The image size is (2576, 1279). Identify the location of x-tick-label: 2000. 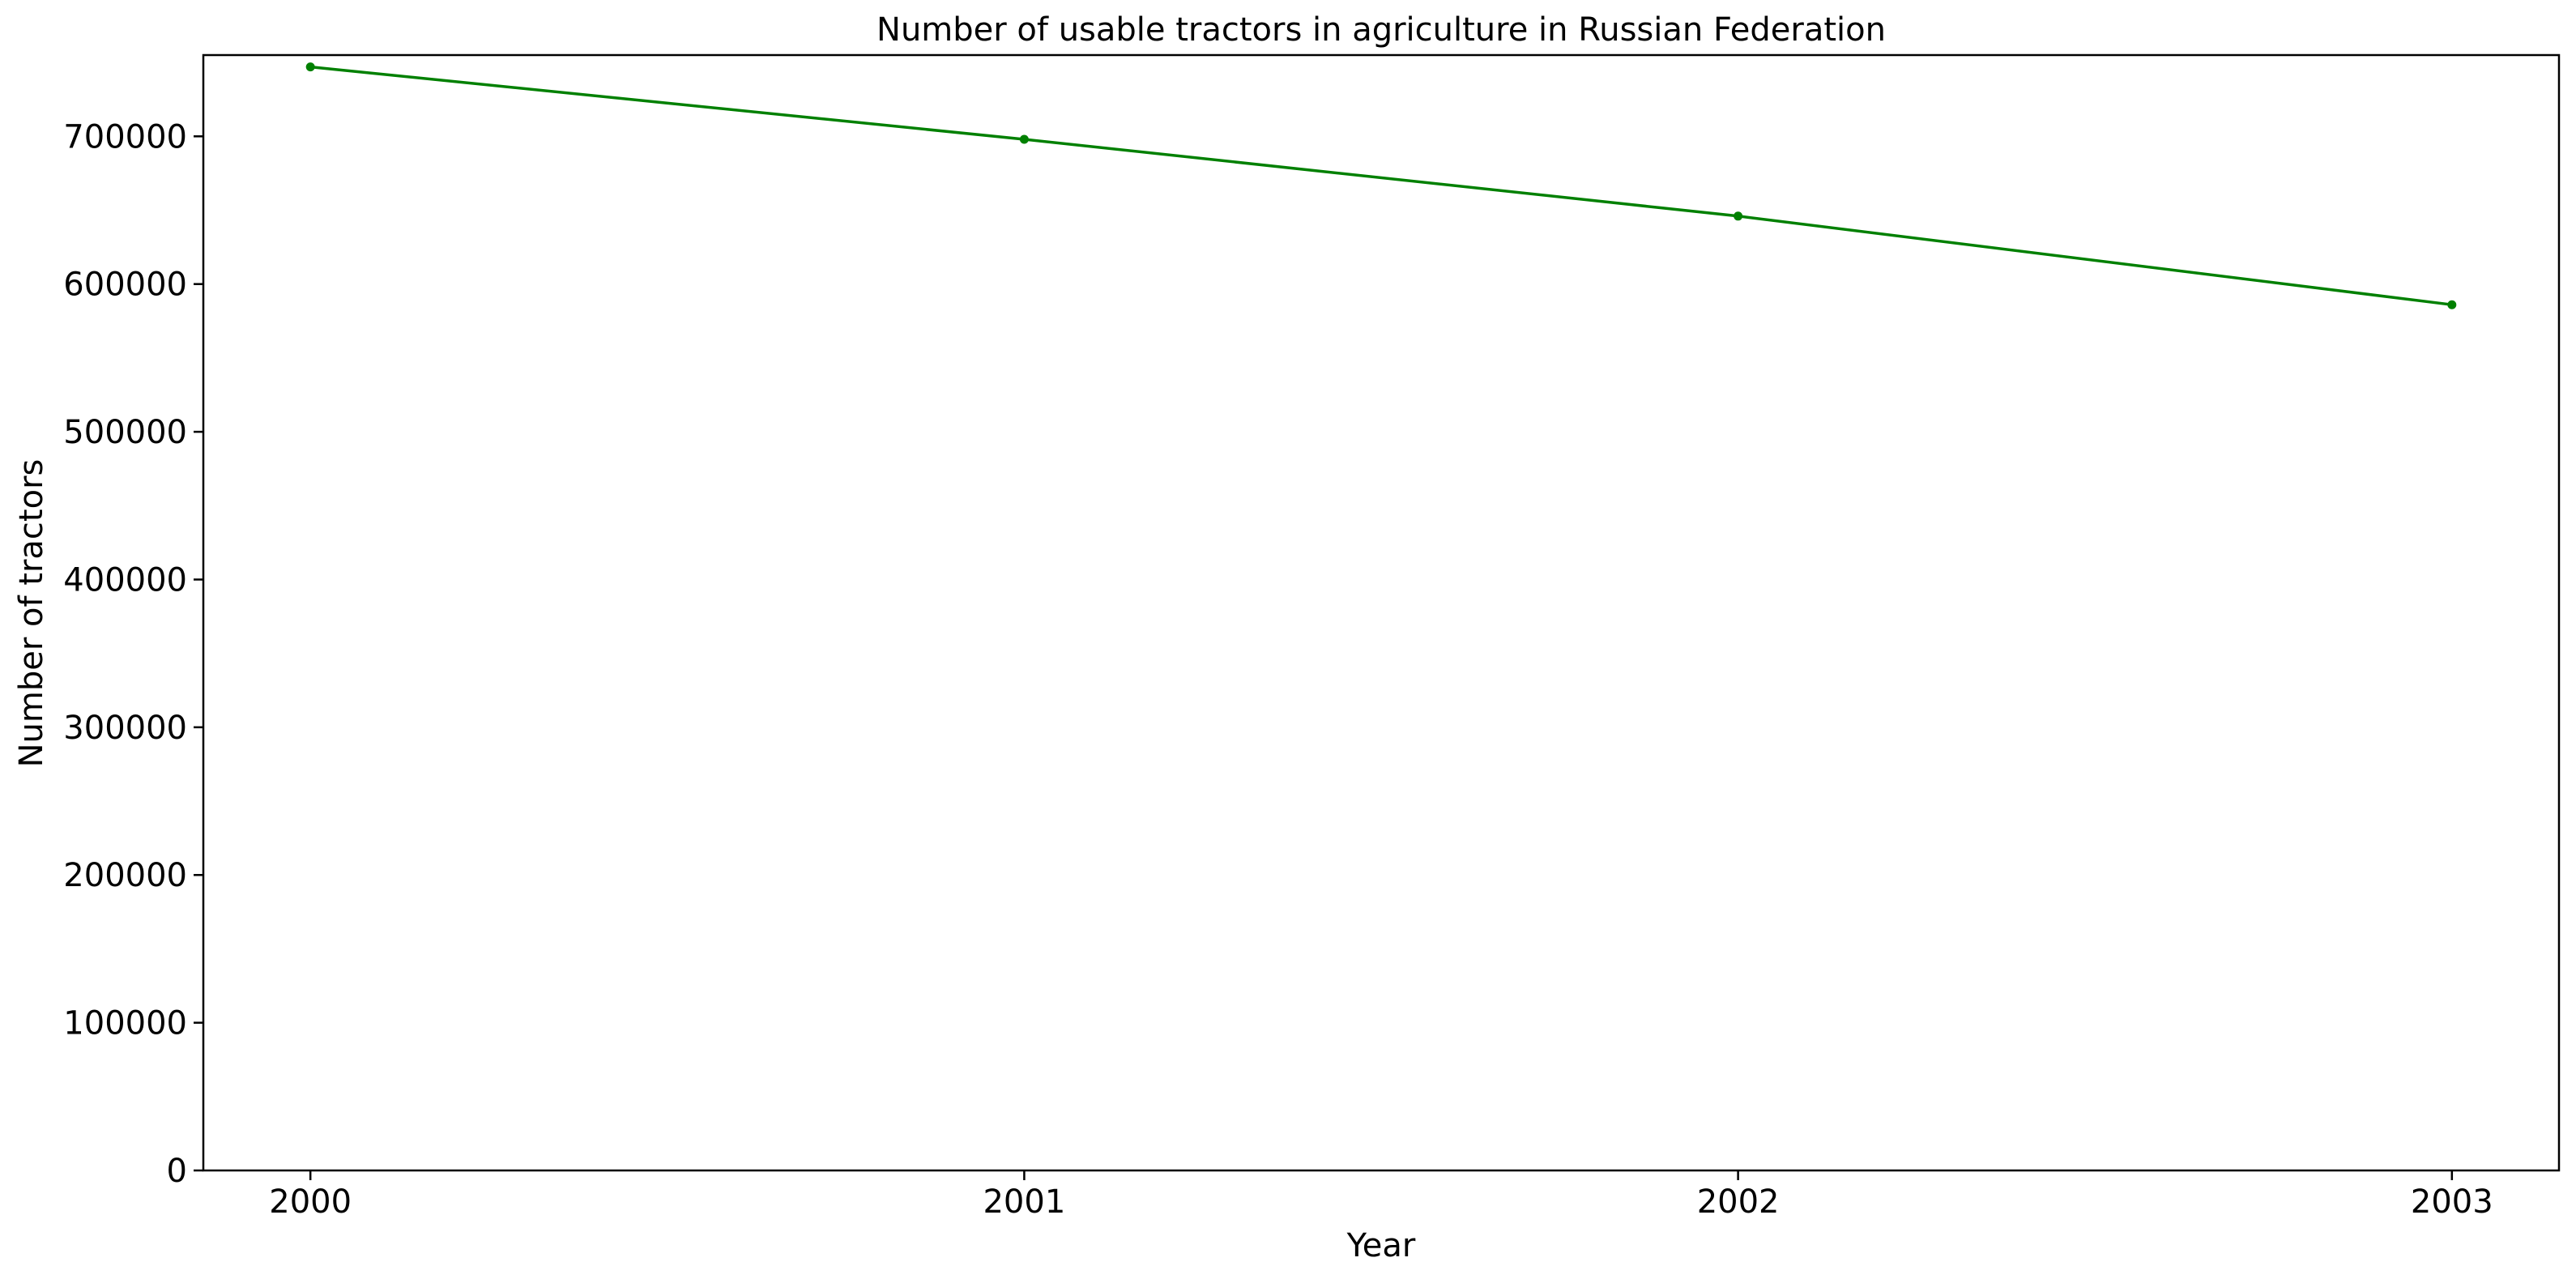
(311, 1202).